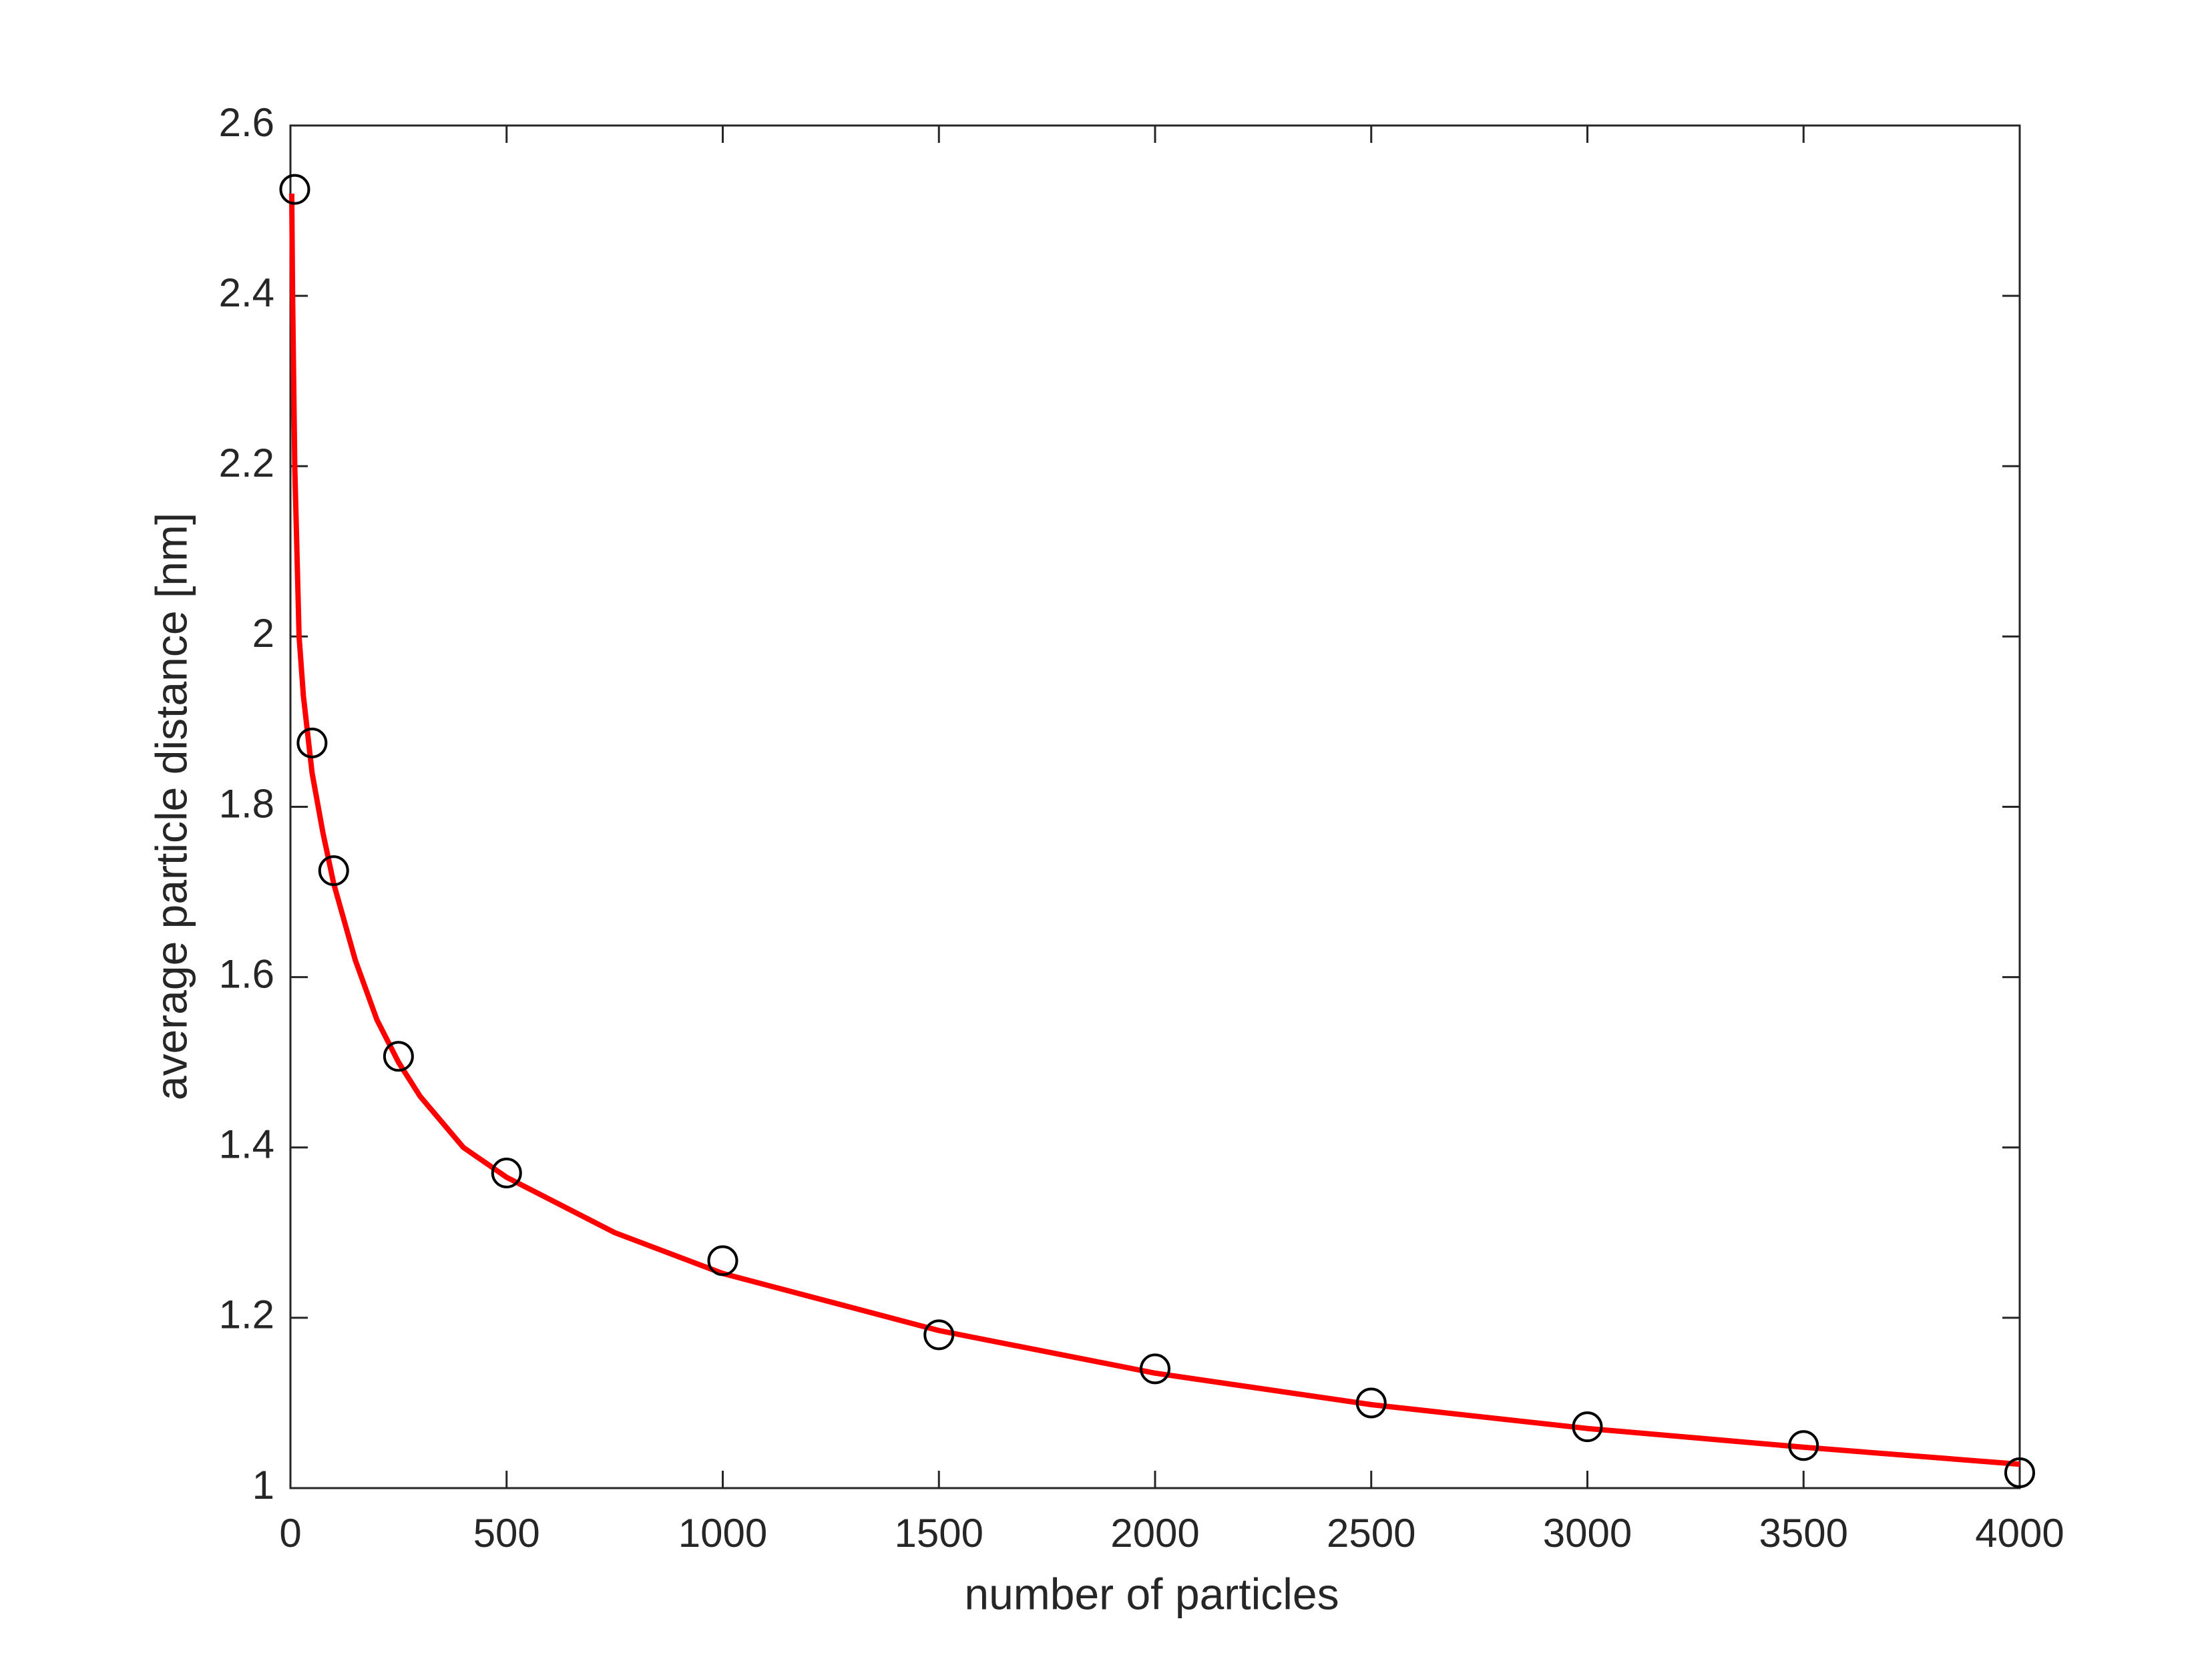  Describe the element at coordinates (263, 1485) in the screenshot. I see `y-tick-label: 1` at that location.